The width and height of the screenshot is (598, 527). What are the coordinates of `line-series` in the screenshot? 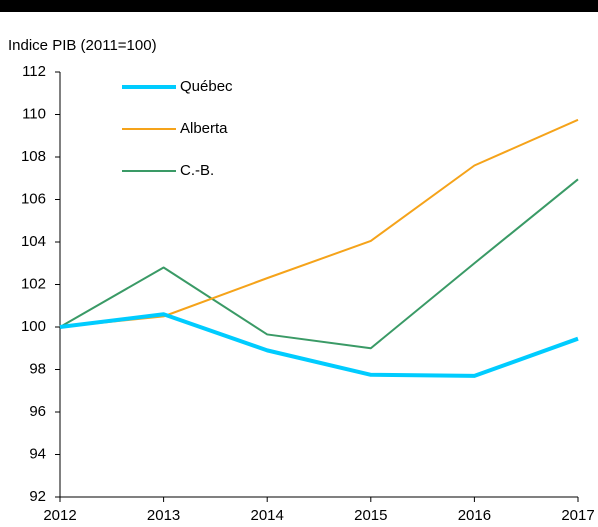 It's located at (319, 345).